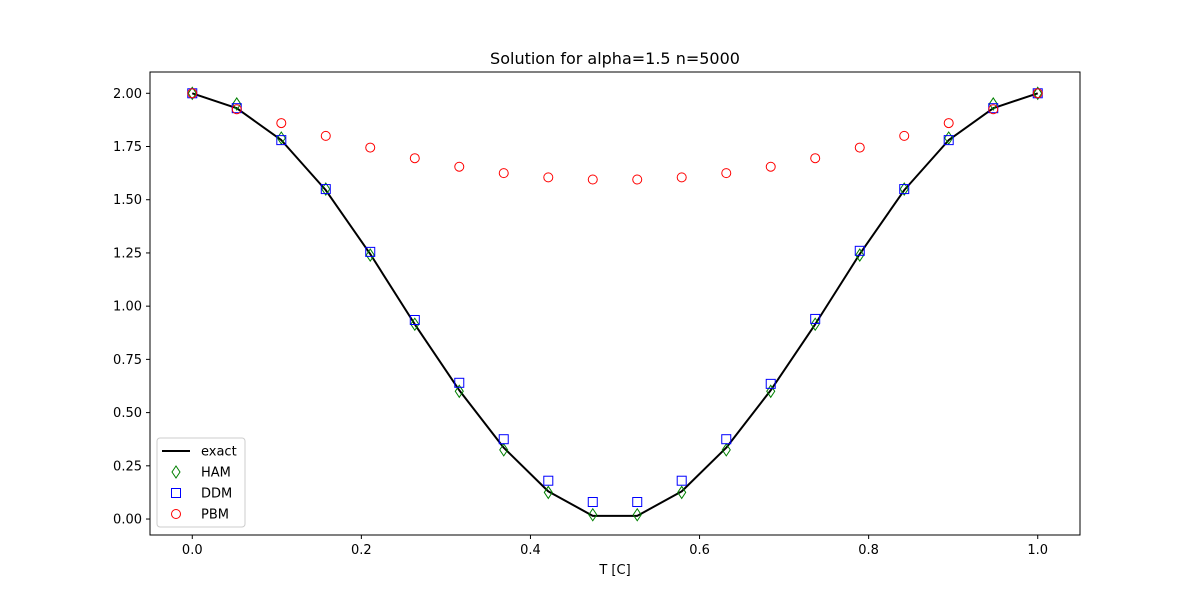  What do you see at coordinates (176, 514) in the screenshot?
I see `legend-swatch-pbm` at bounding box center [176, 514].